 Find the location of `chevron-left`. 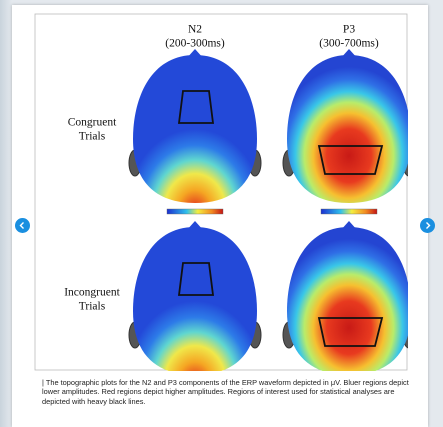

chevron-left is located at coordinates (21, 225).